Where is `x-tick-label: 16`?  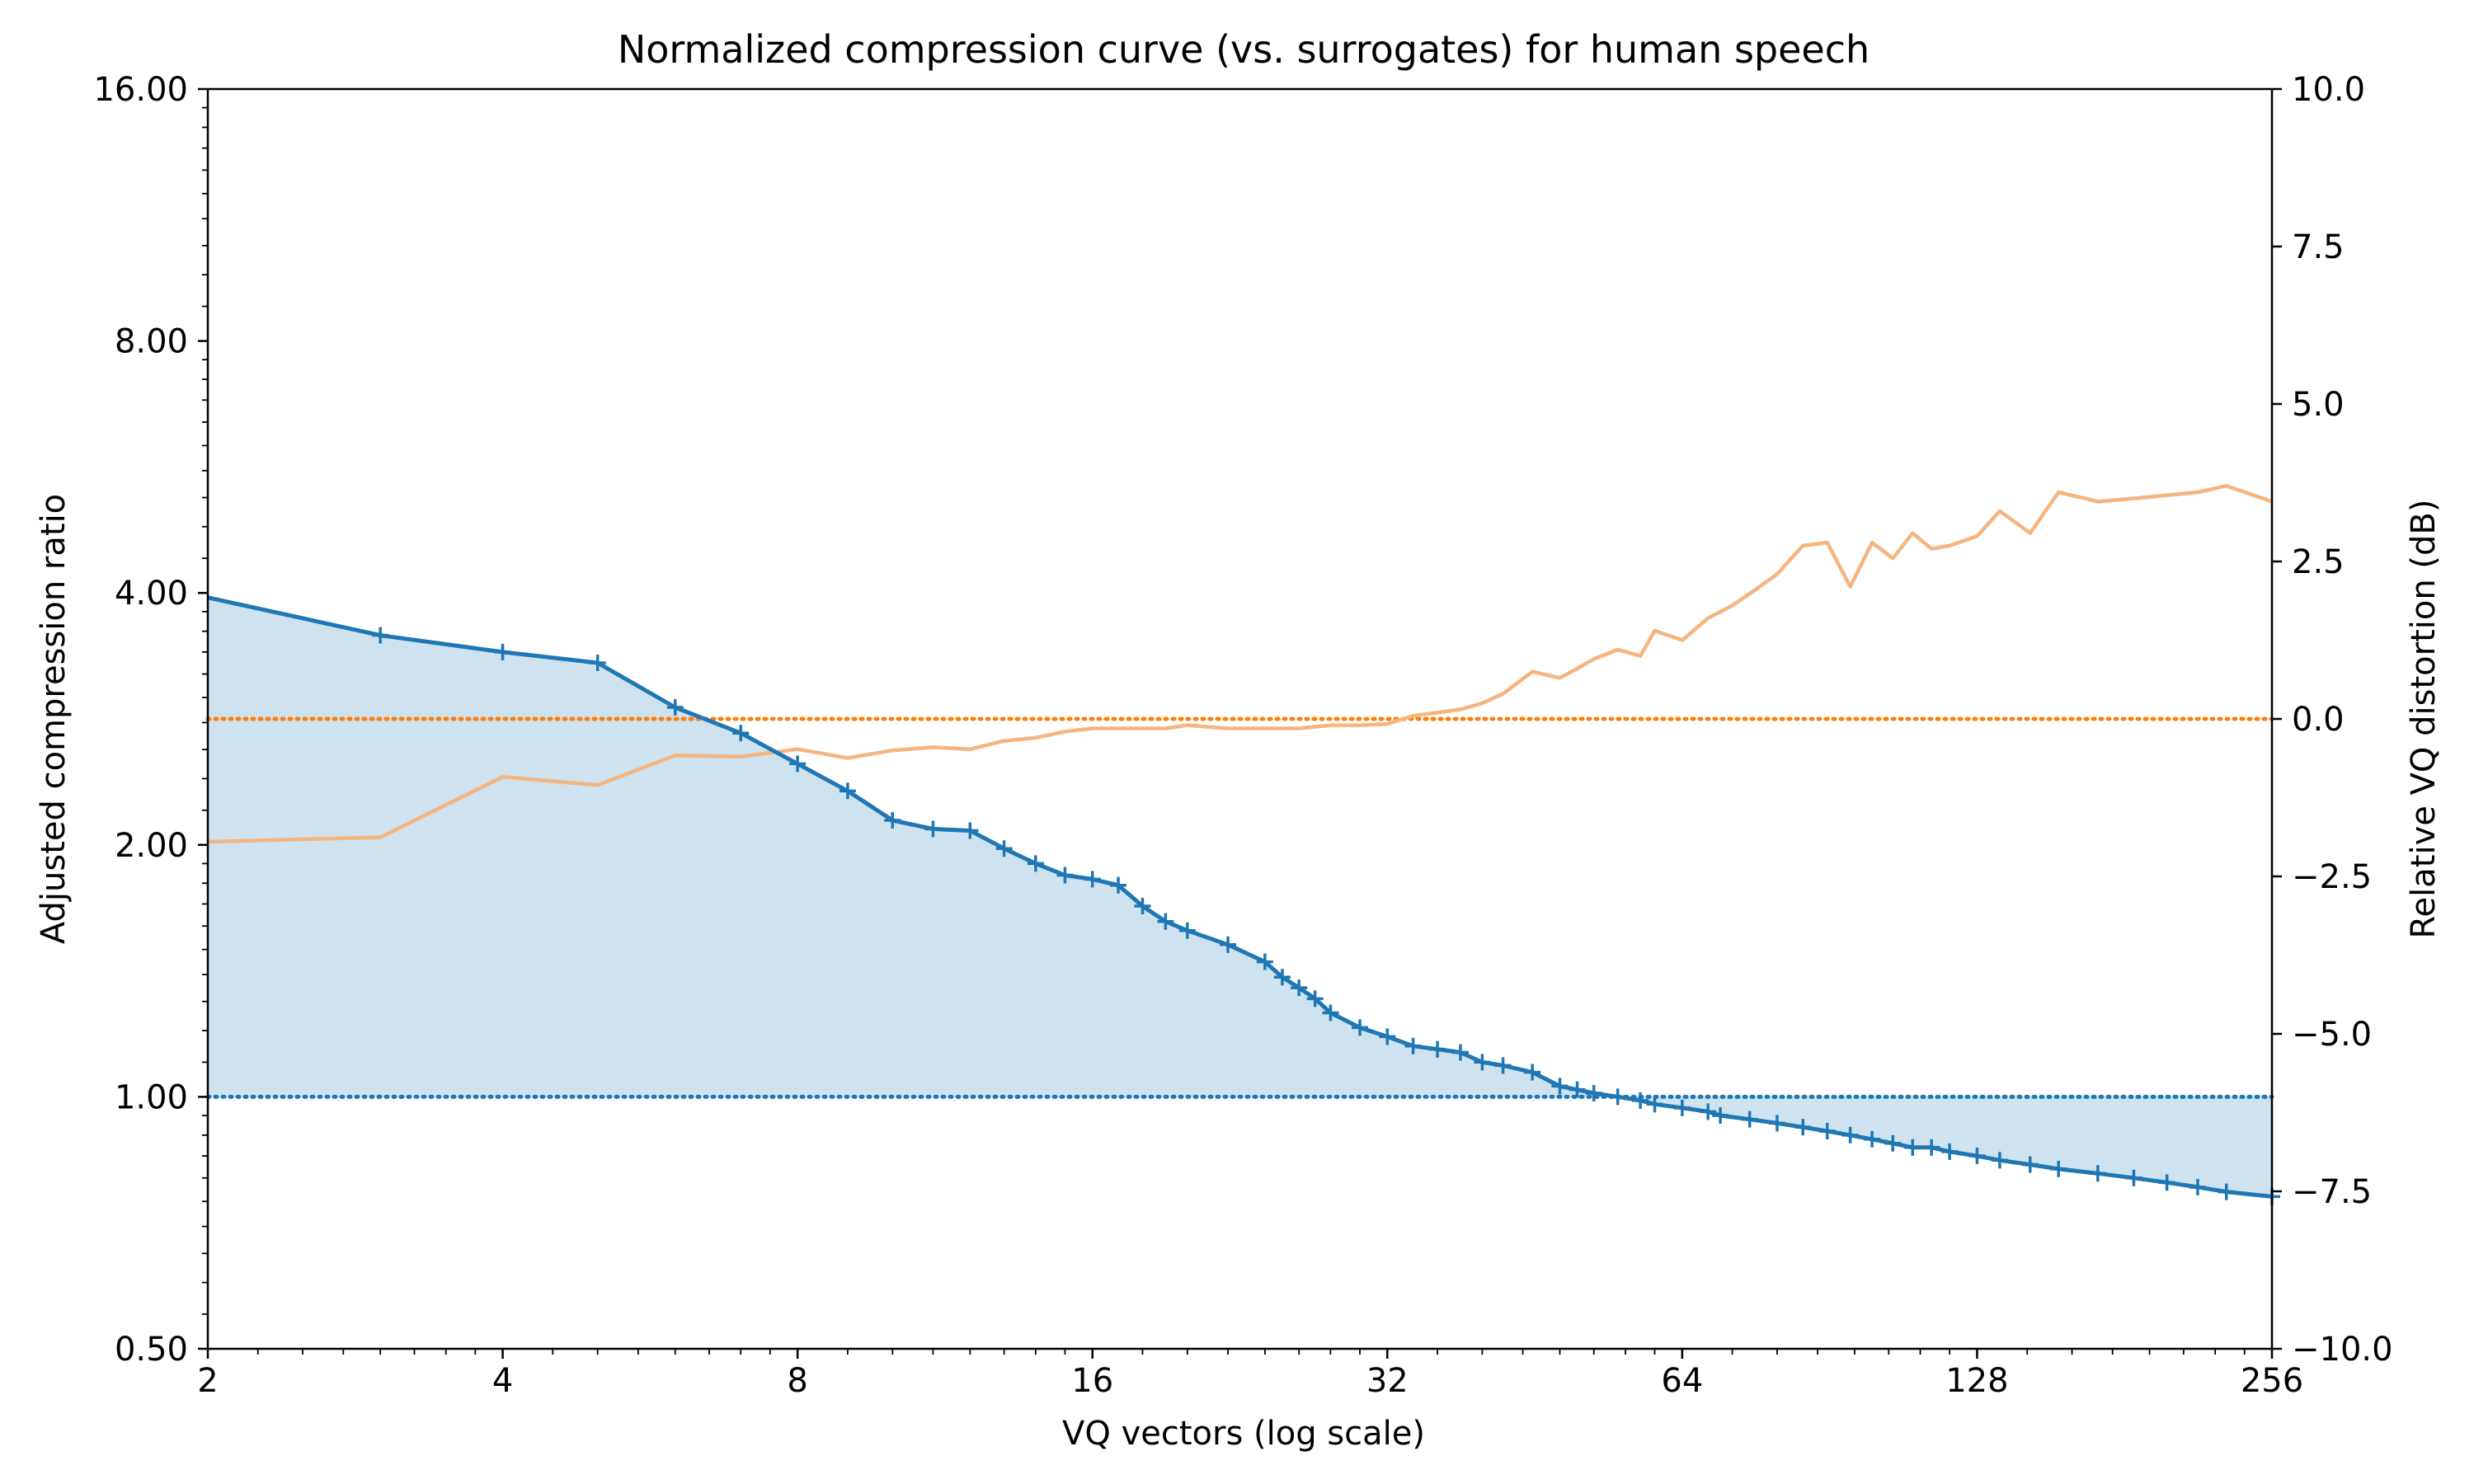
x-tick-label: 16 is located at coordinates (1092, 1381).